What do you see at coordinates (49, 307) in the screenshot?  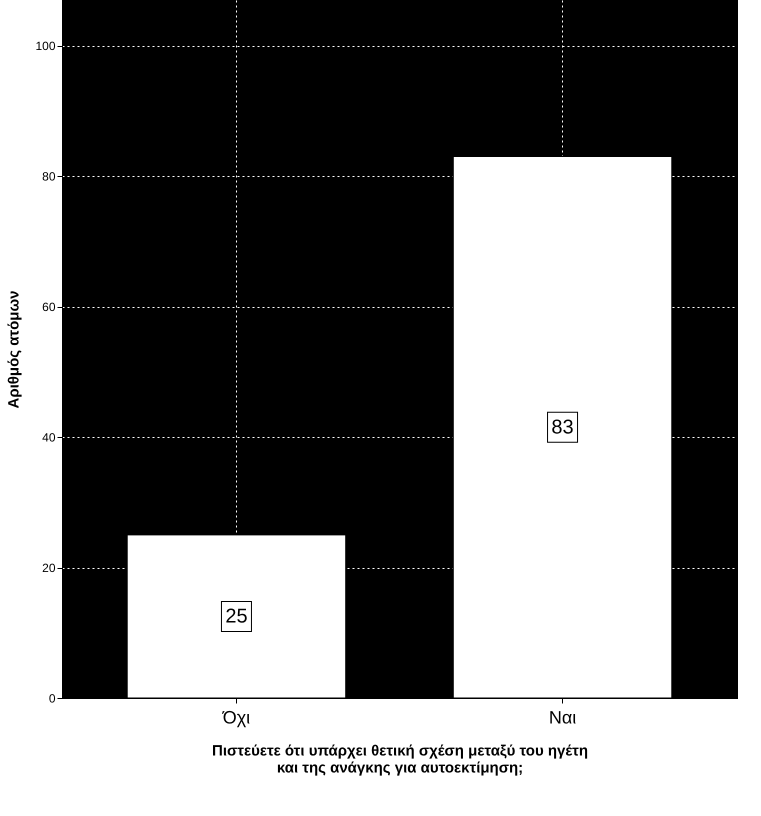 I see `y-tick-label: 60` at bounding box center [49, 307].